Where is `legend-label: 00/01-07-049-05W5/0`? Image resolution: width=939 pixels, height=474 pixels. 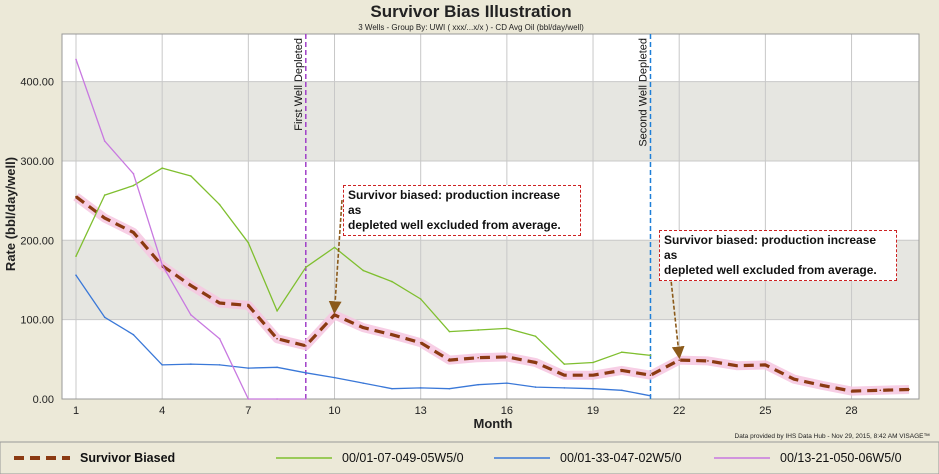 legend-label: 00/01-07-049-05W5/0 is located at coordinates (403, 458).